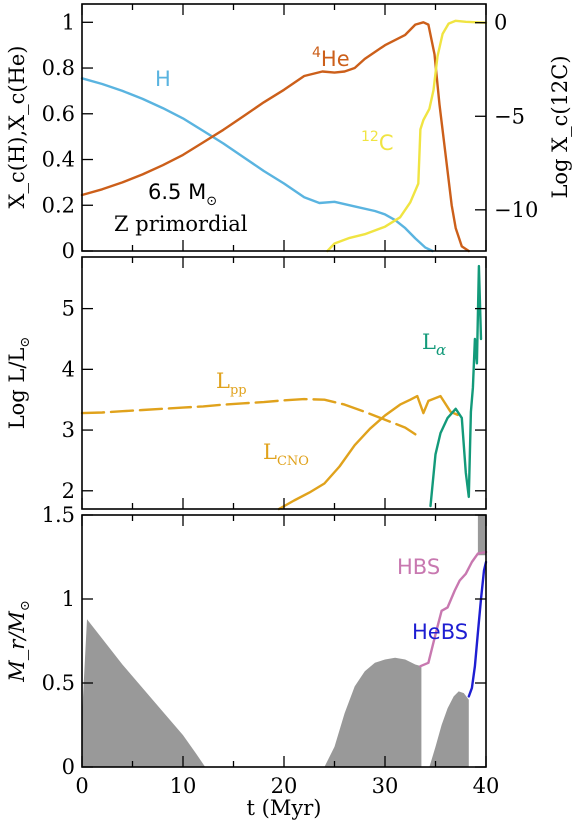 The width and height of the screenshot is (575, 826). I want to click on label-l-cno-main: L, so click(270, 452).